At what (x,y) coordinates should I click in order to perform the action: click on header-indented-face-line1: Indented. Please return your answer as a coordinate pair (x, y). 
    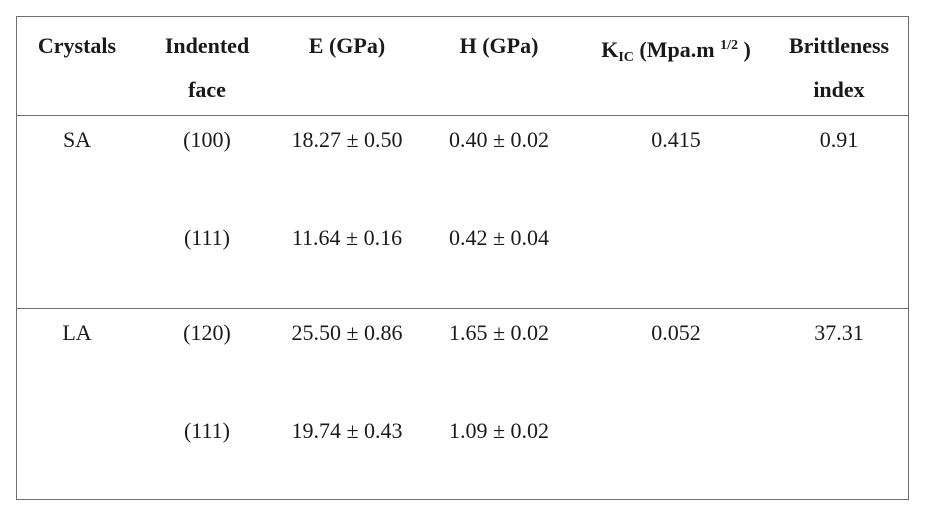
    Looking at the image, I should click on (207, 45).